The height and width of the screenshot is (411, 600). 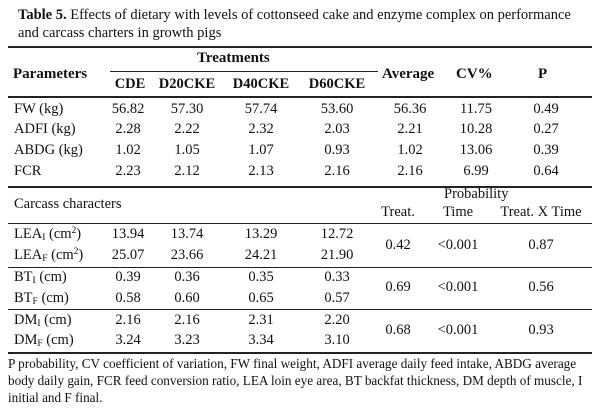 What do you see at coordinates (398, 330) in the screenshot?
I see `cell-treat: 0.68` at bounding box center [398, 330].